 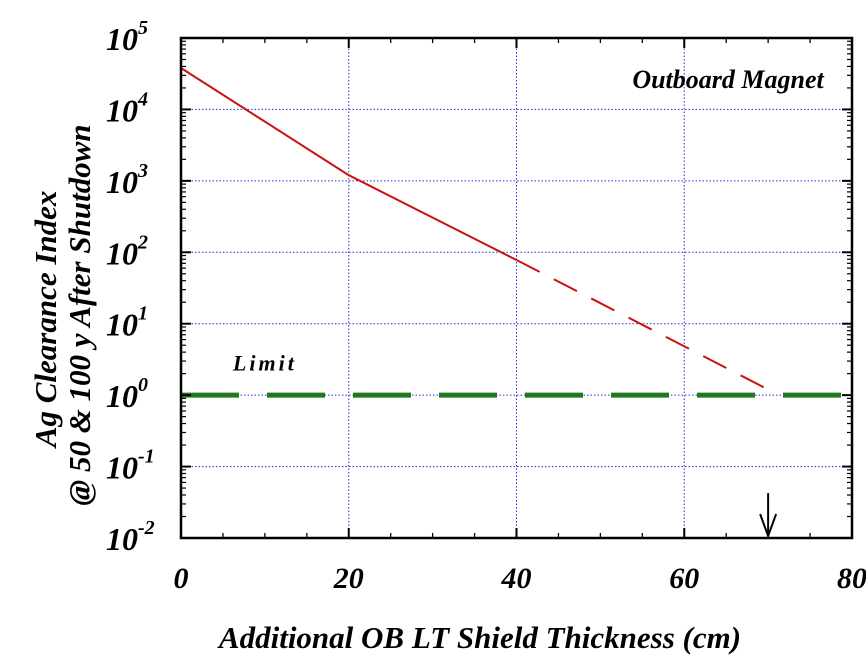 I want to click on y-tick-label: 10¹, so click(x=127, y=323).